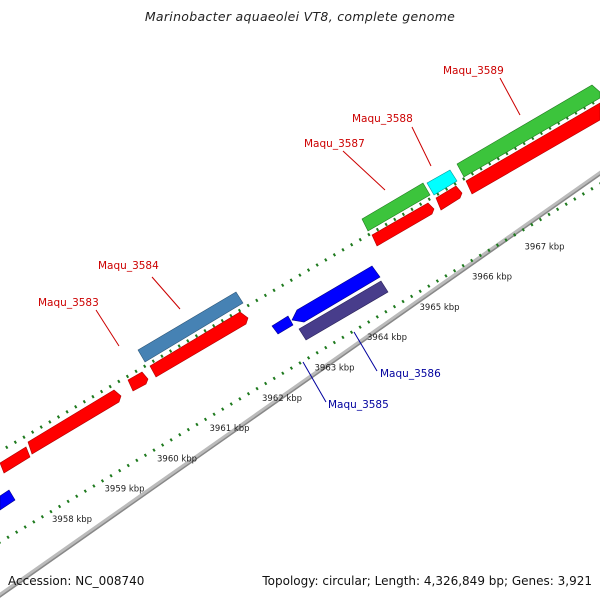  I want to click on gene-label: Maqu_3589, so click(473, 71).